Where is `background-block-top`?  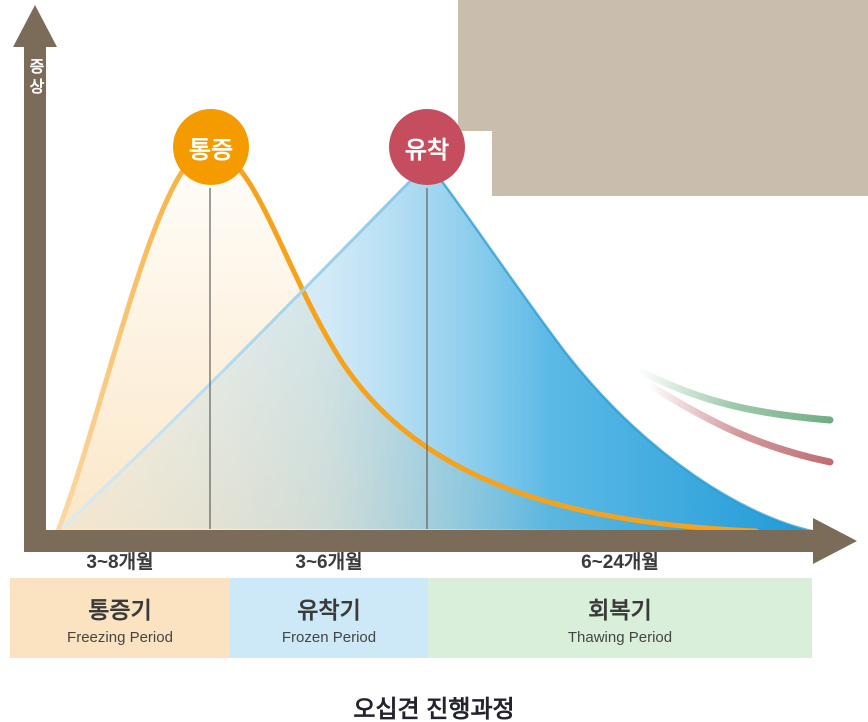
background-block-top is located at coordinates (663, 65).